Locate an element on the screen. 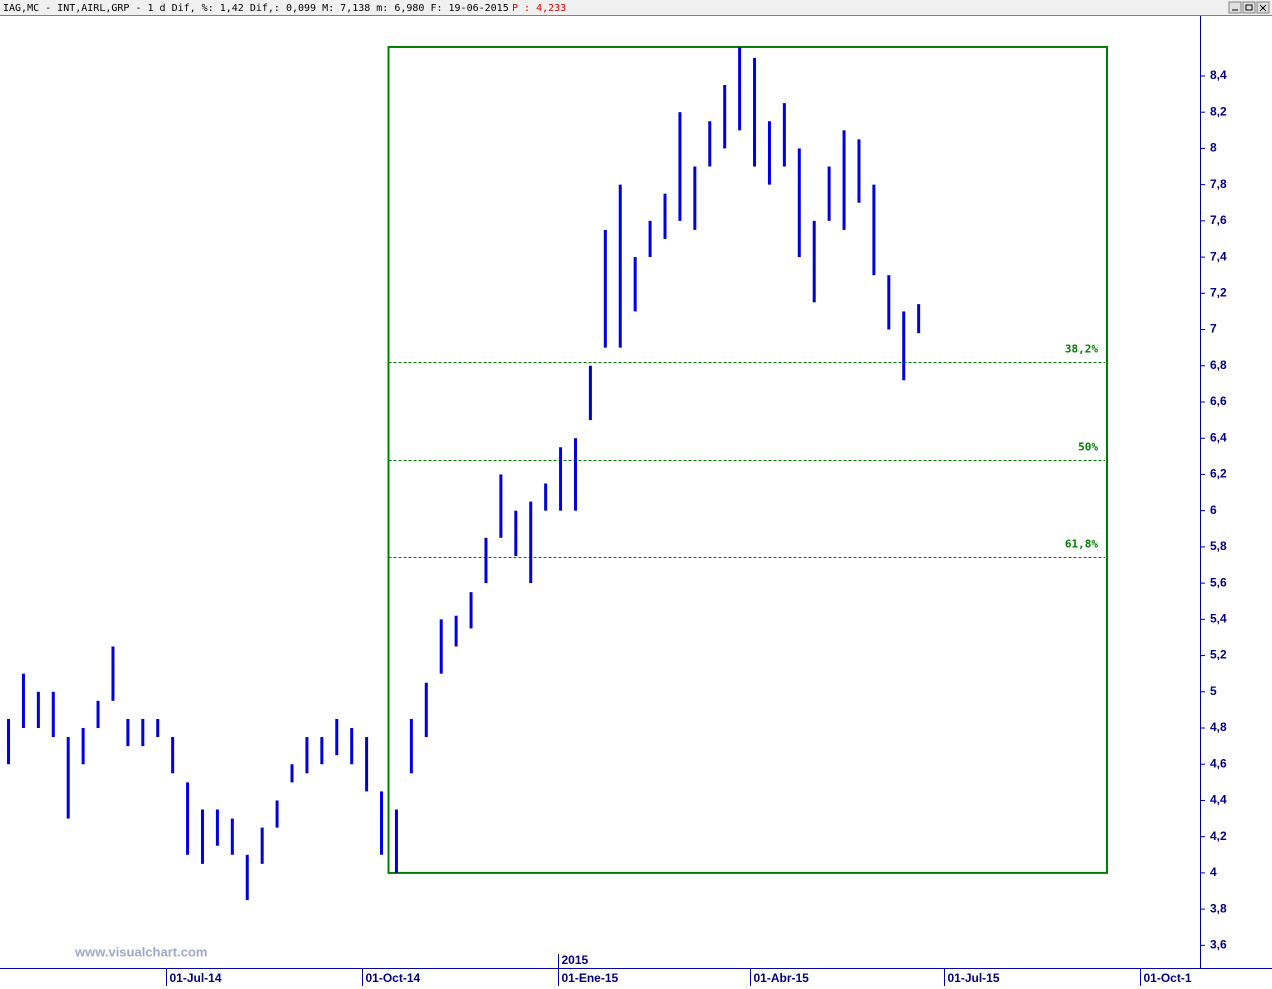 The height and width of the screenshot is (989, 1272). y-tick-label: 8 is located at coordinates (1213, 148).